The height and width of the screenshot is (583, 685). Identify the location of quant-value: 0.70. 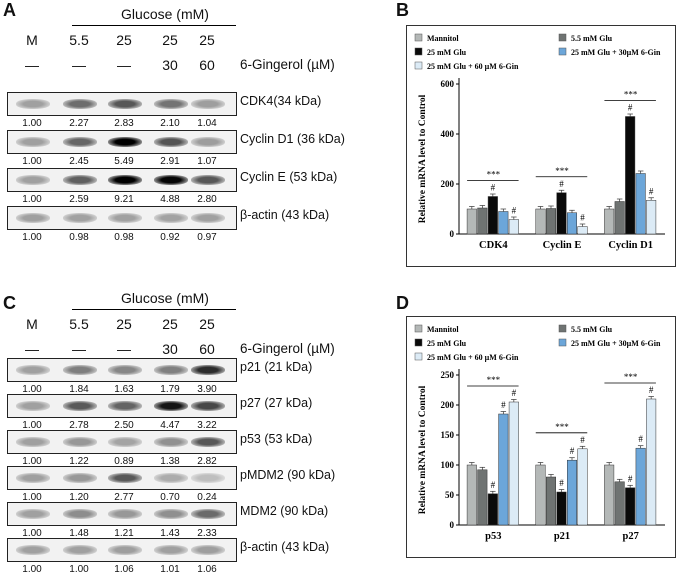
(170, 497).